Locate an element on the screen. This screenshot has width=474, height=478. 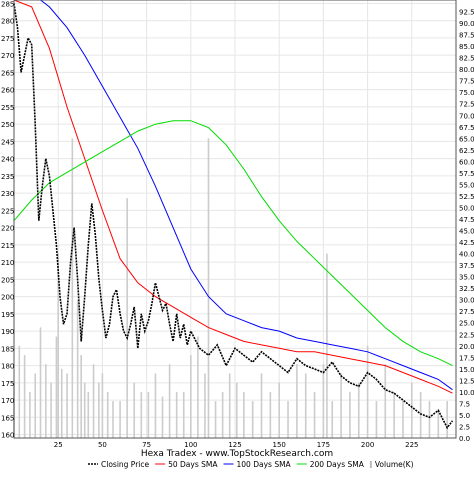
y-tick-label-right: 55.0 is located at coordinates (466, 185).